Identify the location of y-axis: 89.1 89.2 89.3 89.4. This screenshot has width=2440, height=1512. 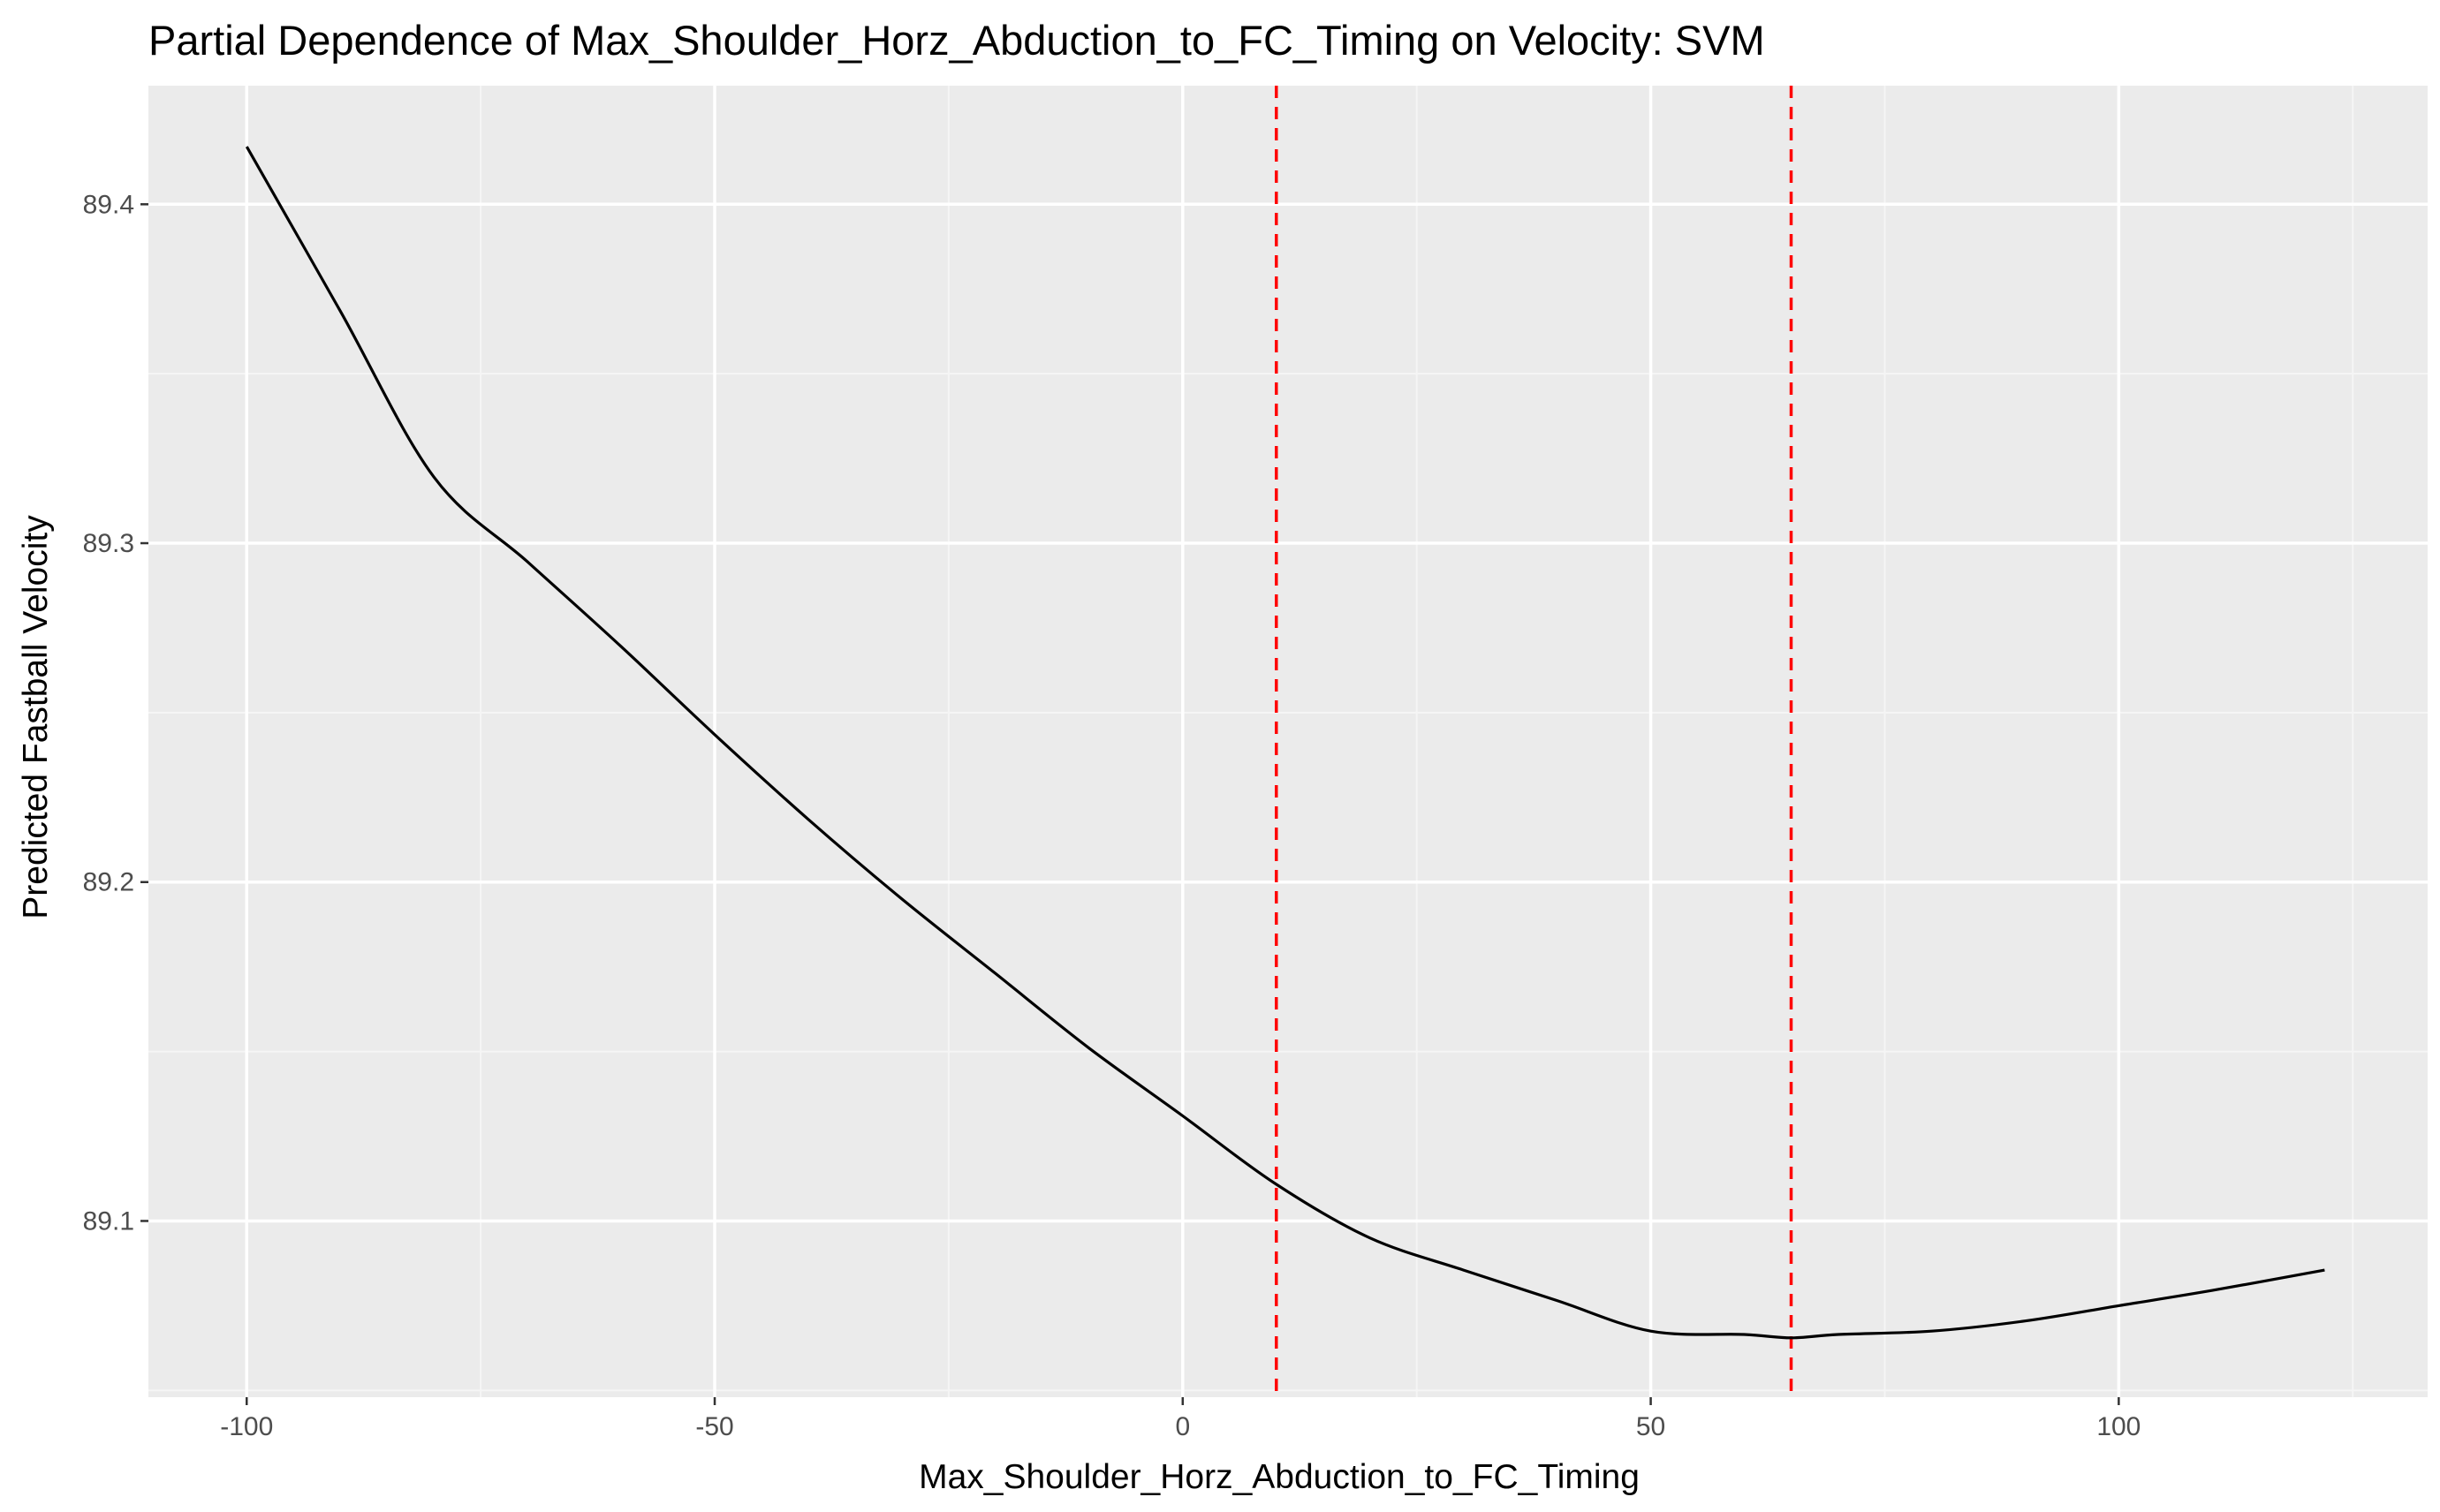
(115, 713).